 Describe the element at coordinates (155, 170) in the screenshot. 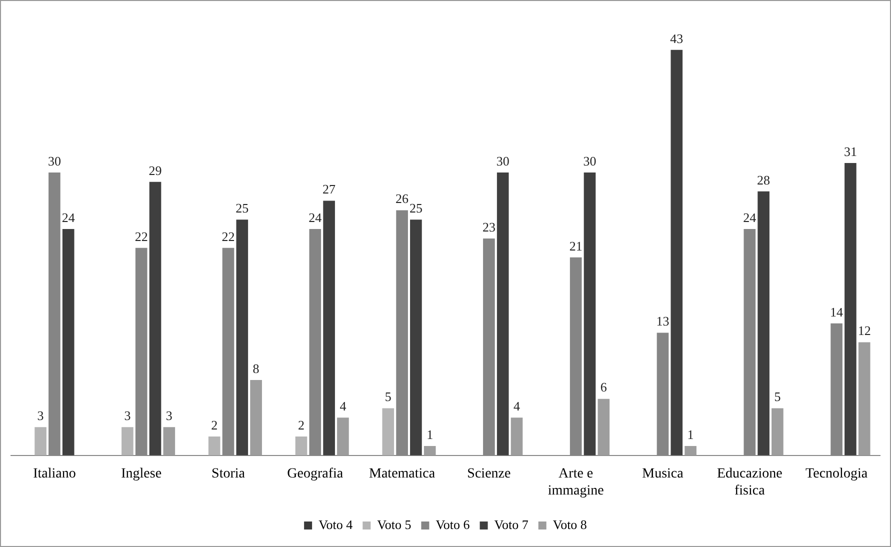

I see `data-label: 29` at that location.